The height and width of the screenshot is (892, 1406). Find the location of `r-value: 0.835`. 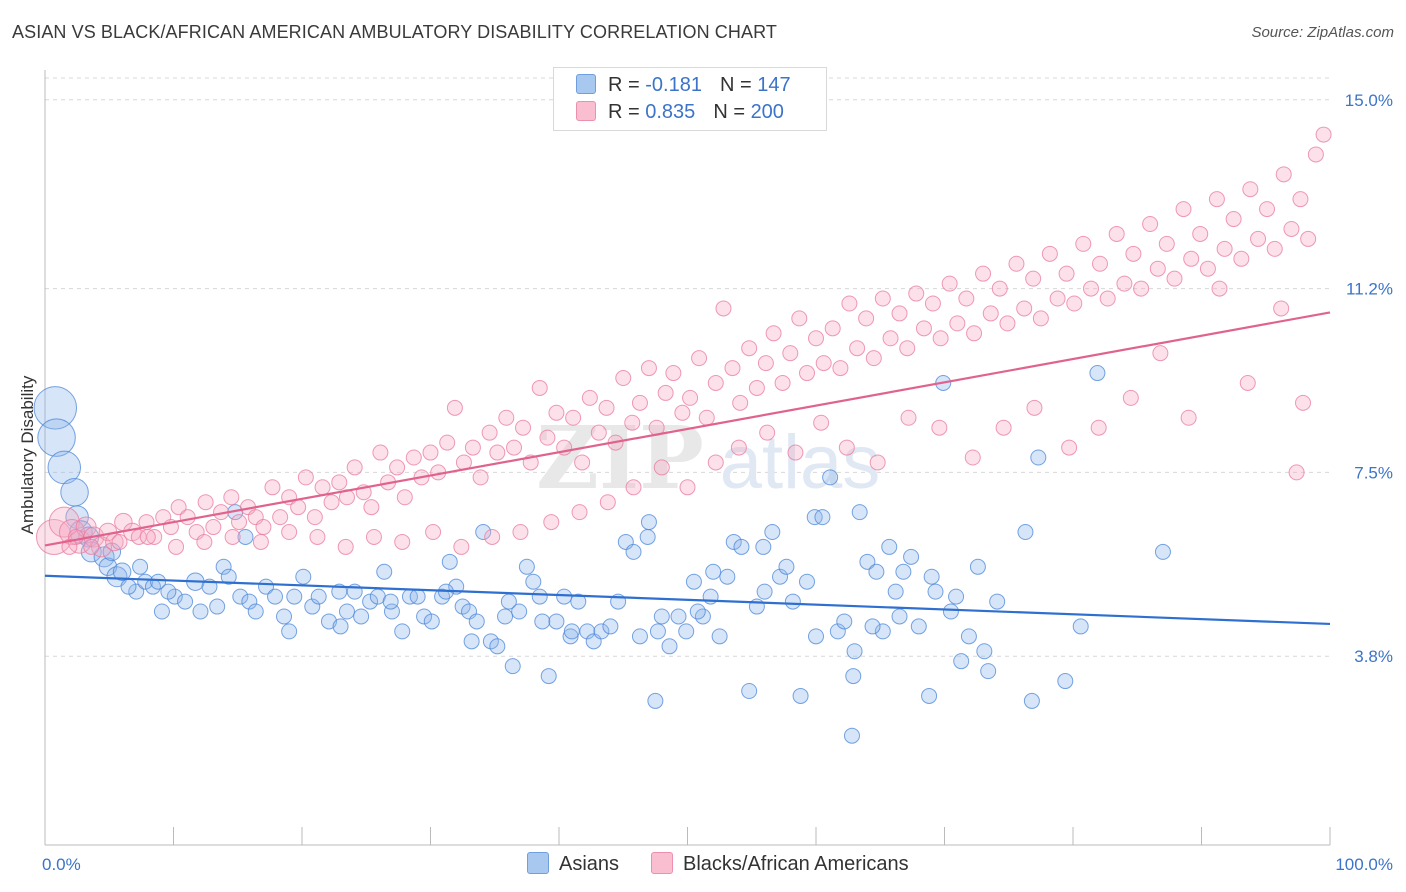

r-value: 0.835 is located at coordinates (670, 112).